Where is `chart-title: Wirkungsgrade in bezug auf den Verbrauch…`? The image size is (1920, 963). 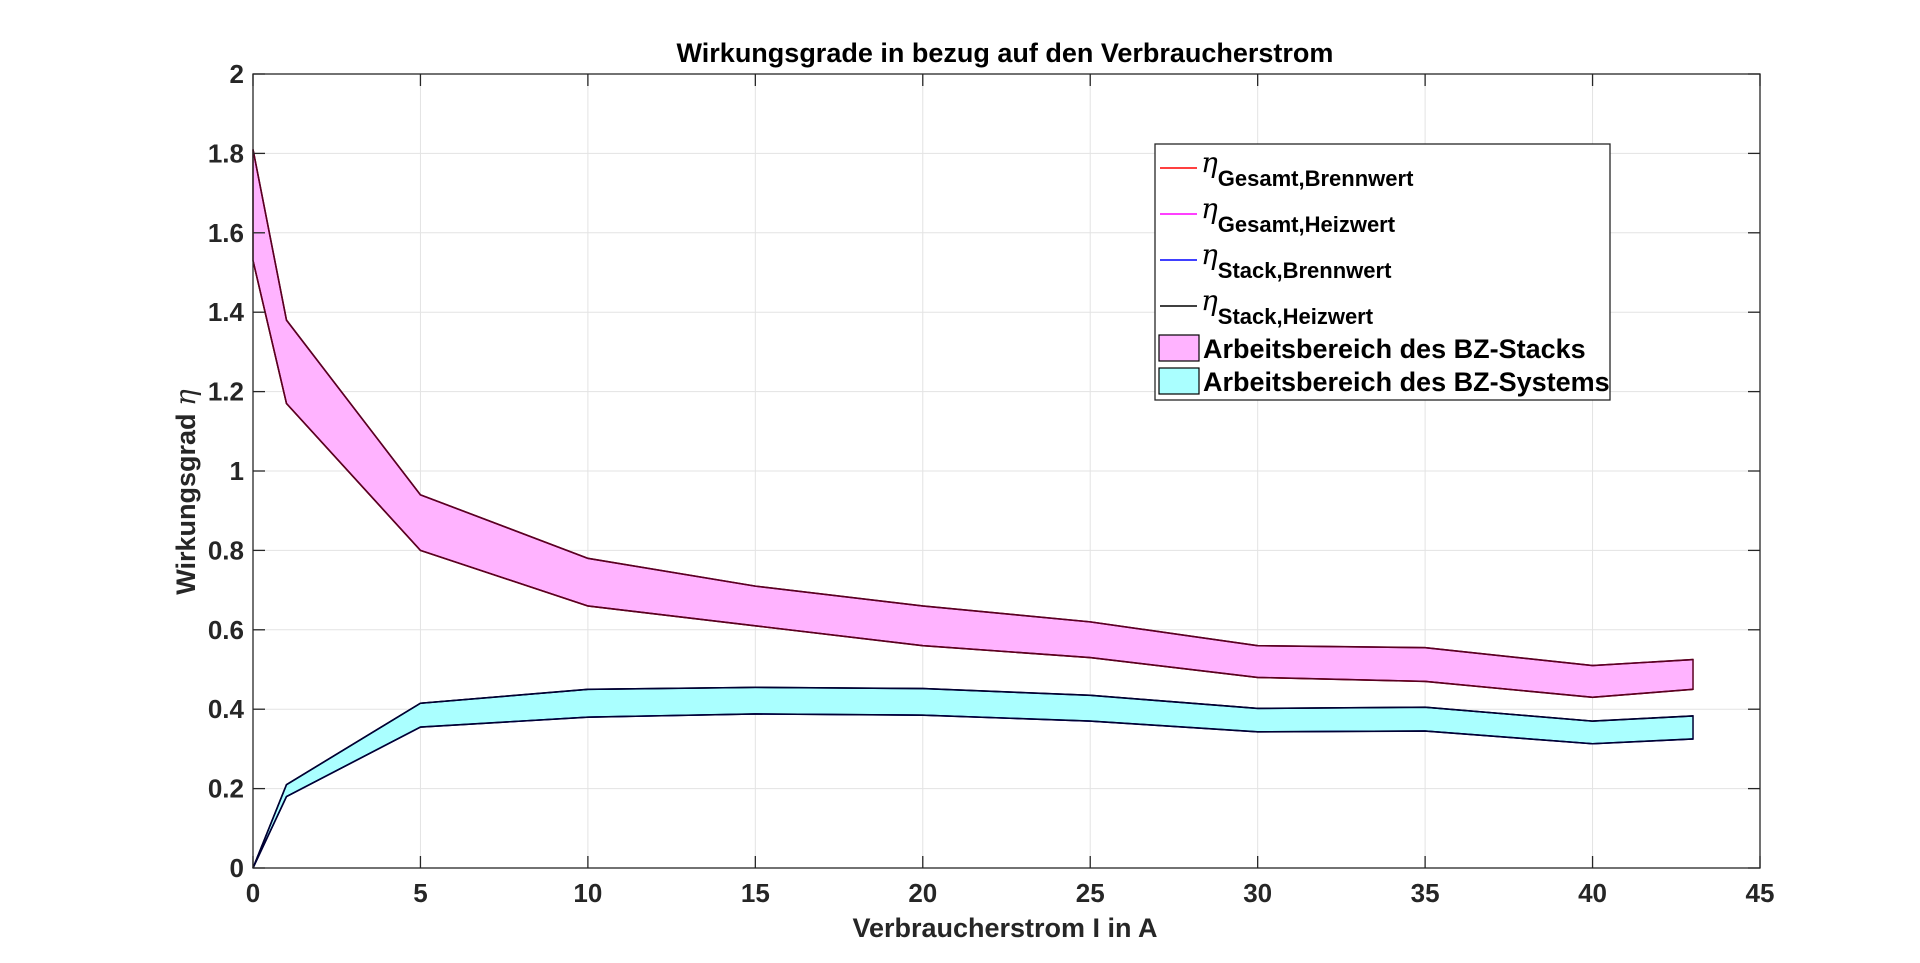
chart-title: Wirkungsgrade in bezug auf den Verbrauch… is located at coordinates (1005, 53).